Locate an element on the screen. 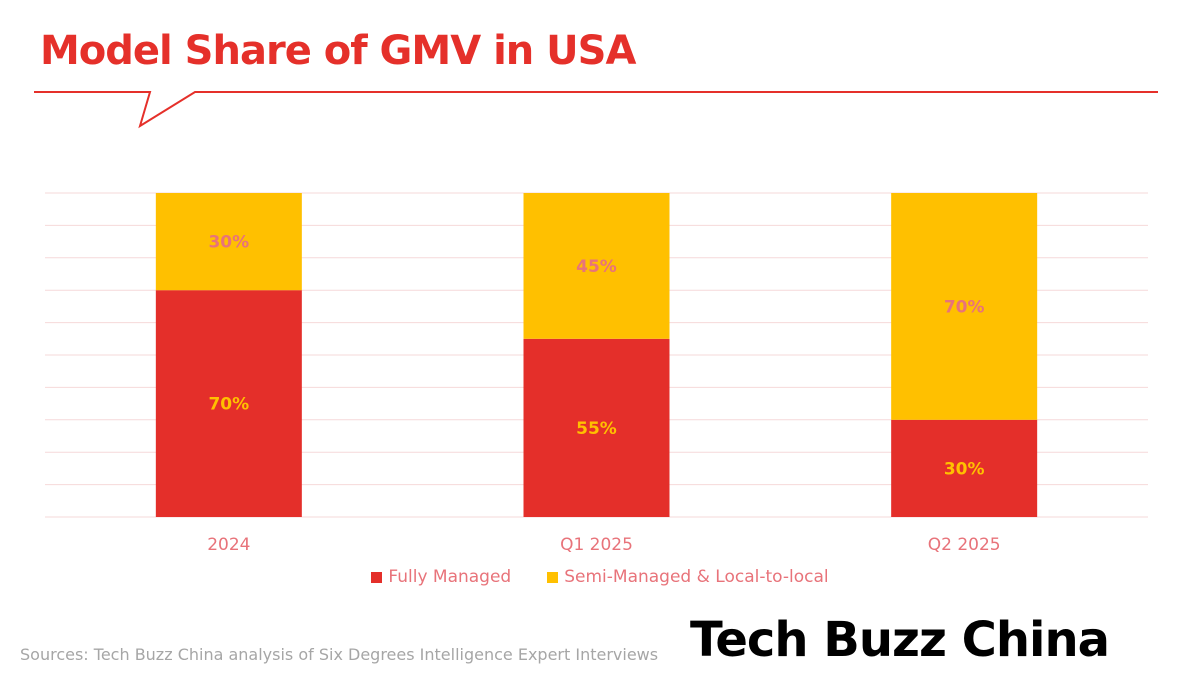  x-tick-label: Q2 2025 is located at coordinates (964, 545).